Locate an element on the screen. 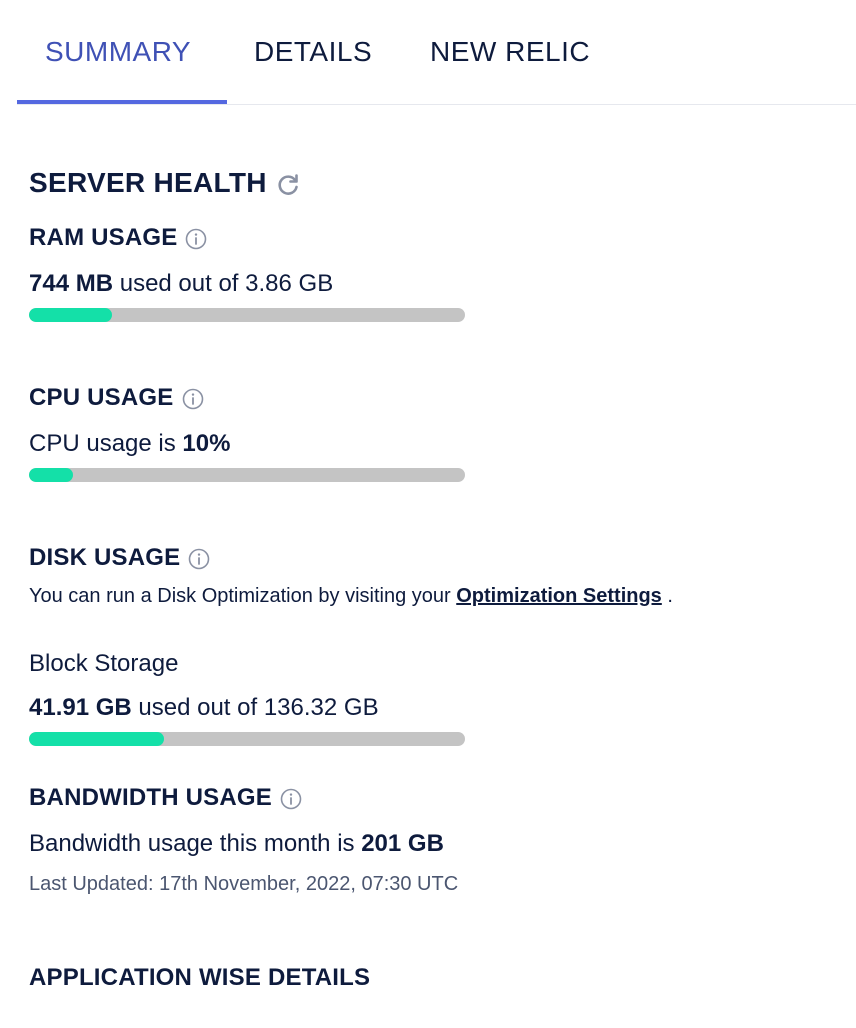  disk-used-value: 41.91 GB is located at coordinates (80, 707).